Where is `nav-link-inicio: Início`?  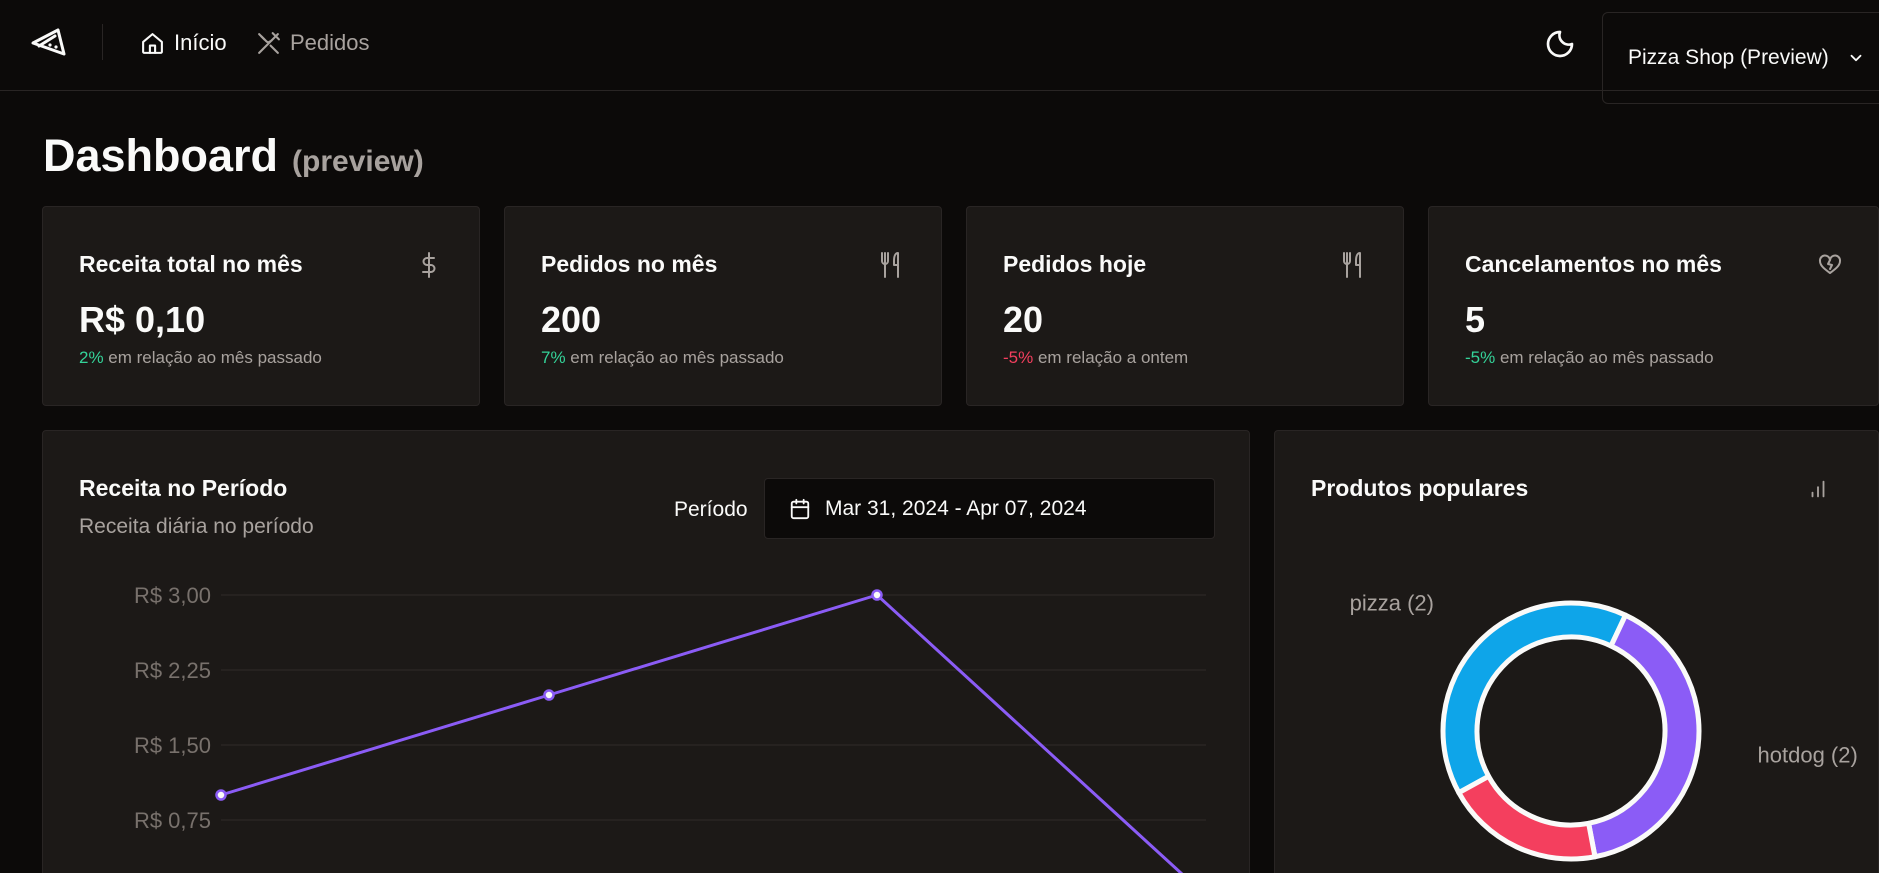 nav-link-inicio: Início is located at coordinates (183, 43).